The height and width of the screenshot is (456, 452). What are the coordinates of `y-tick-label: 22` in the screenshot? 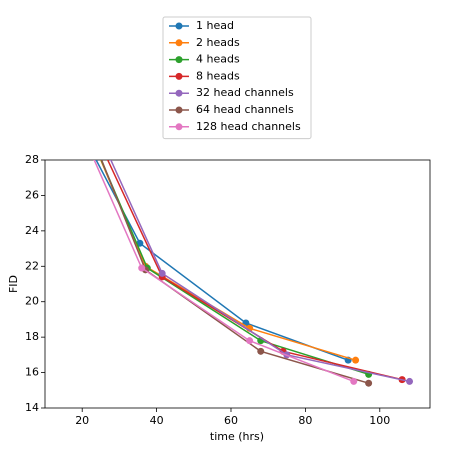 It's located at (32, 265).